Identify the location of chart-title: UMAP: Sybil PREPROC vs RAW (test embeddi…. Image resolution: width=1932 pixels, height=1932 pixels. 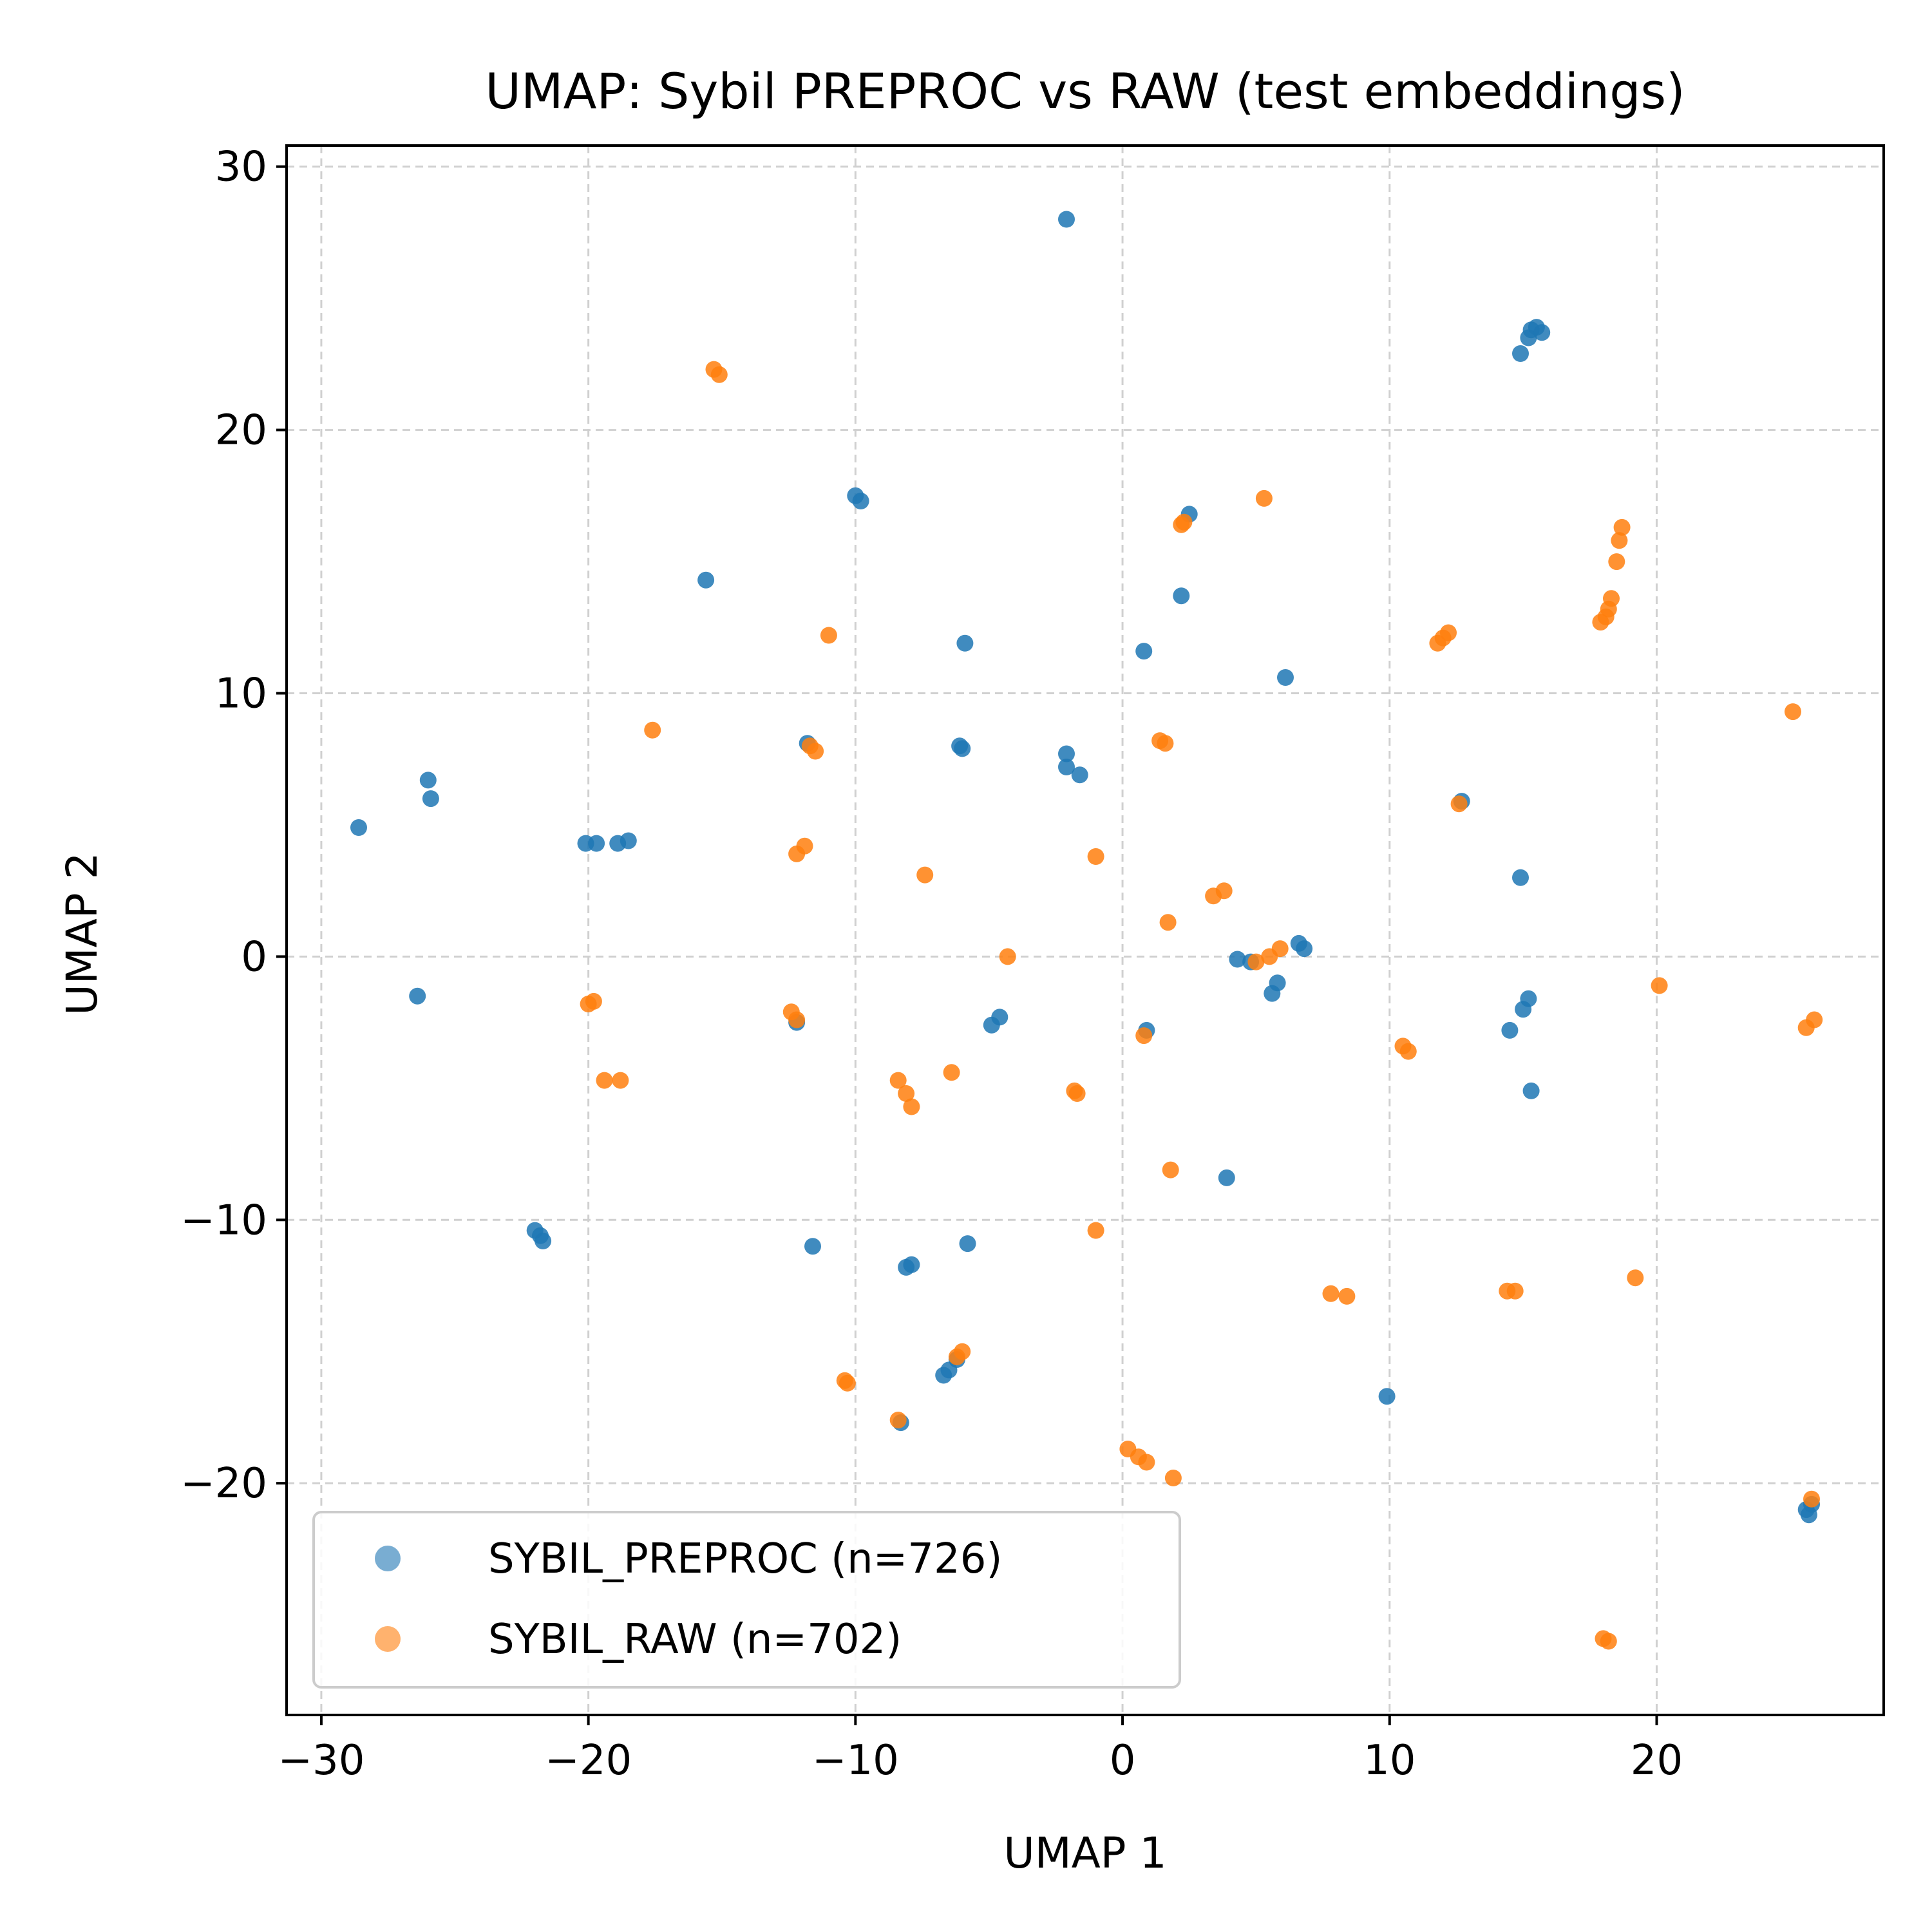
(1085, 91).